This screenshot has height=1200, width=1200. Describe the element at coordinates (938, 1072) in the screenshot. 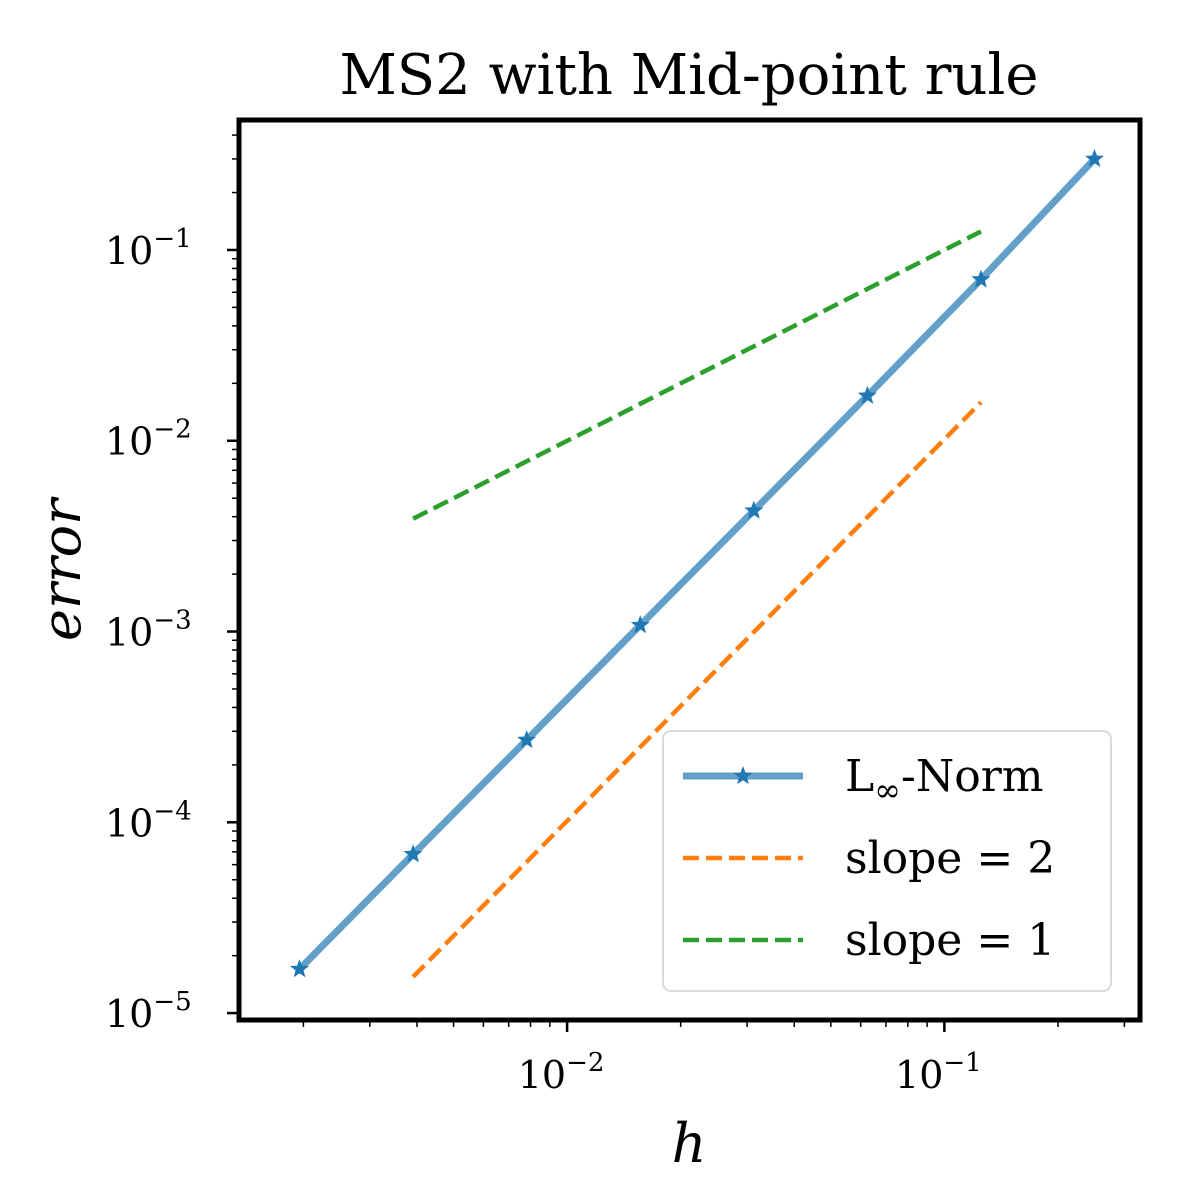

I see `x-tick-label: 10⁻¹` at that location.